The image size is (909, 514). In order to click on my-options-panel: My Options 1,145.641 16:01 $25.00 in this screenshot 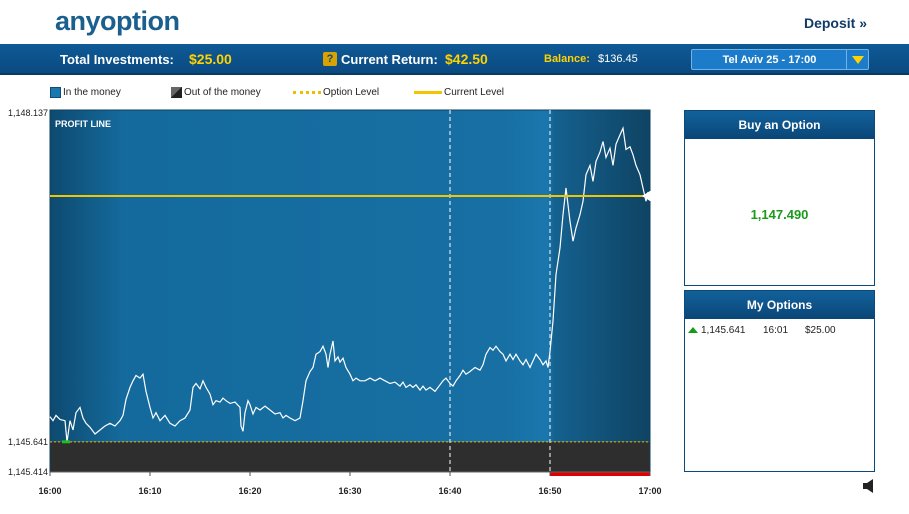, I will do `click(779, 381)`.